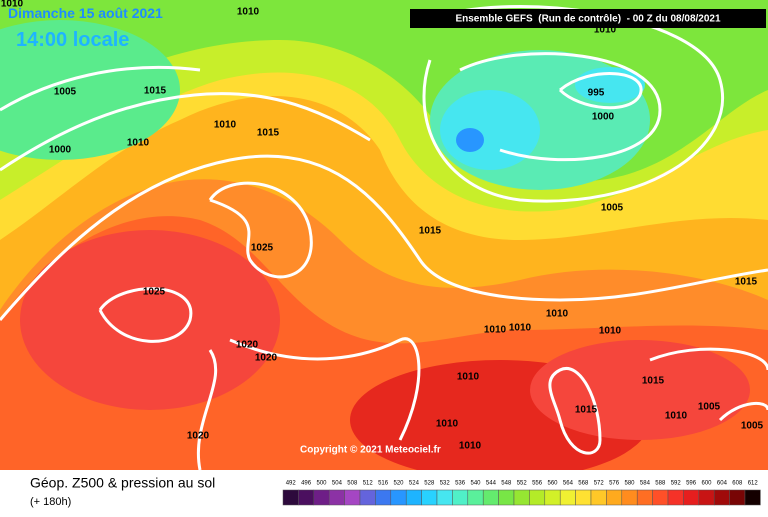 The width and height of the screenshot is (768, 517). I want to click on copyright: Copyright © 2021 Meteociel.fr, so click(370, 450).